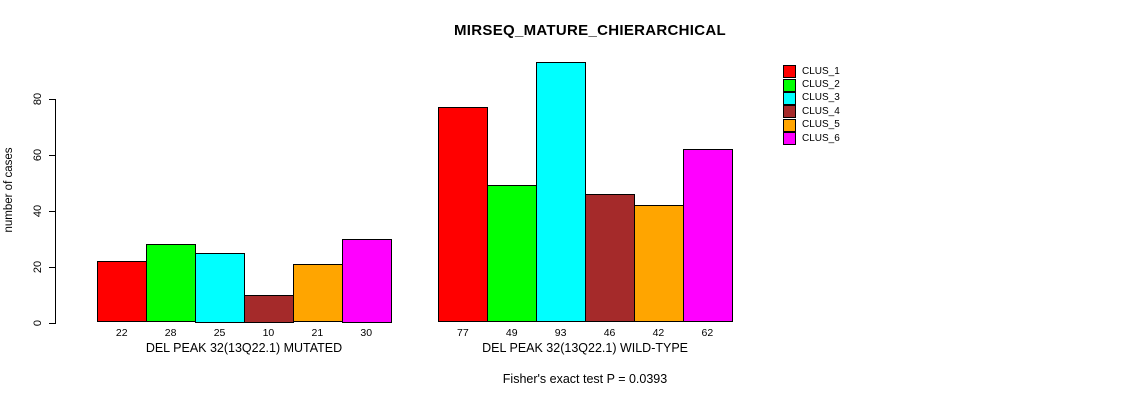 This screenshot has height=400, width=1140. What do you see at coordinates (511, 333) in the screenshot?
I see `bar-value-label: 49` at bounding box center [511, 333].